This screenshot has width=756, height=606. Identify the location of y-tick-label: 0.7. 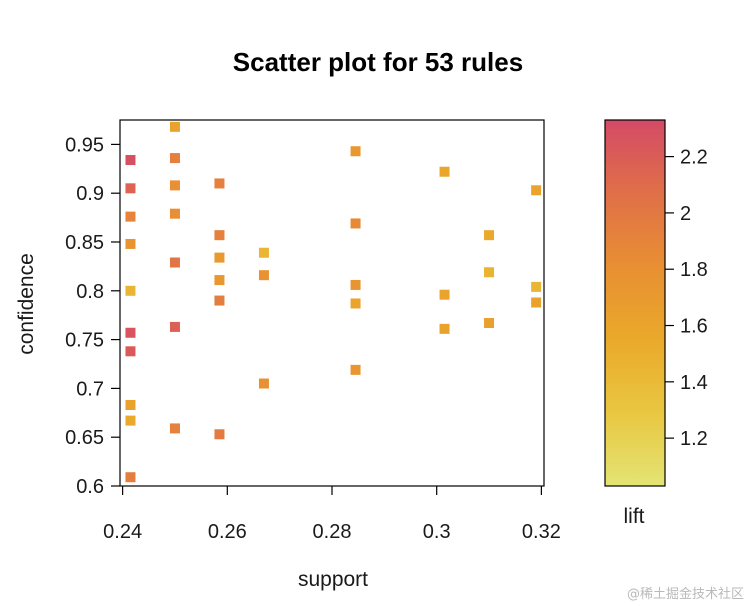
(90, 389).